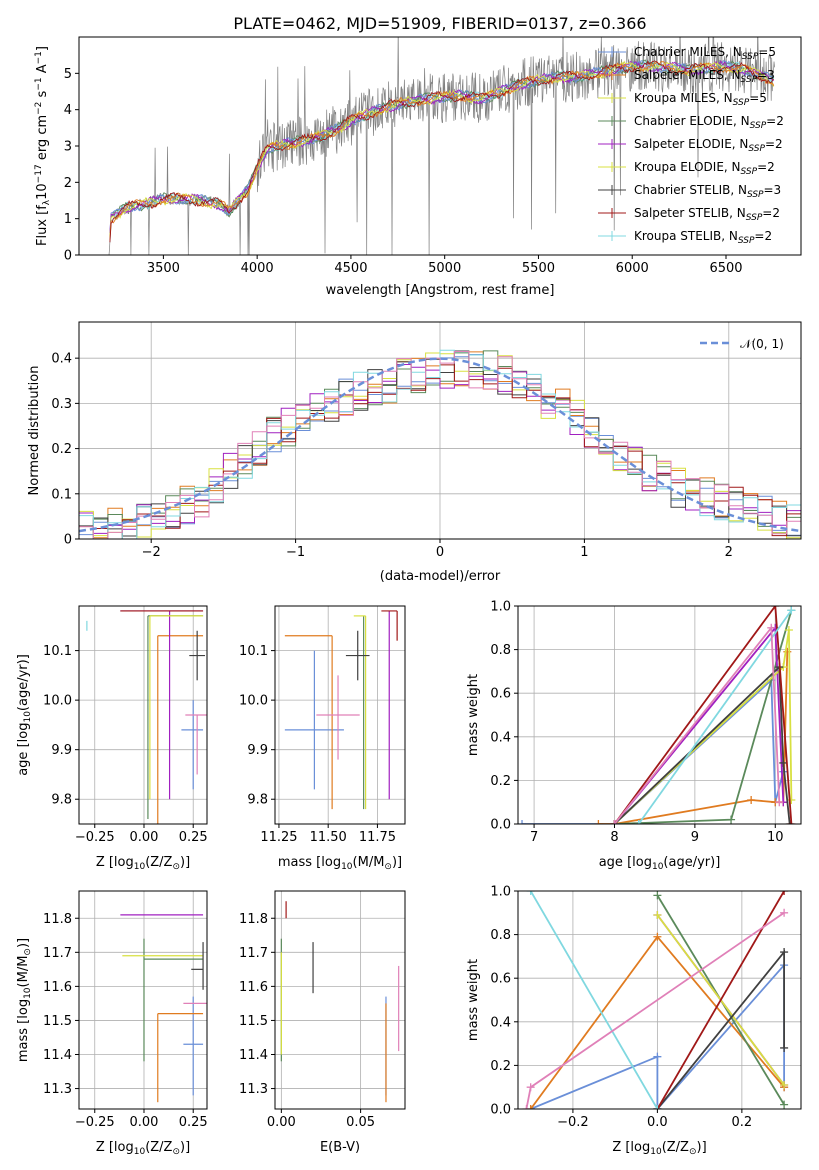 The width and height of the screenshot is (819, 1170). I want to click on x-tick-label: 0.00, so click(281, 1122).